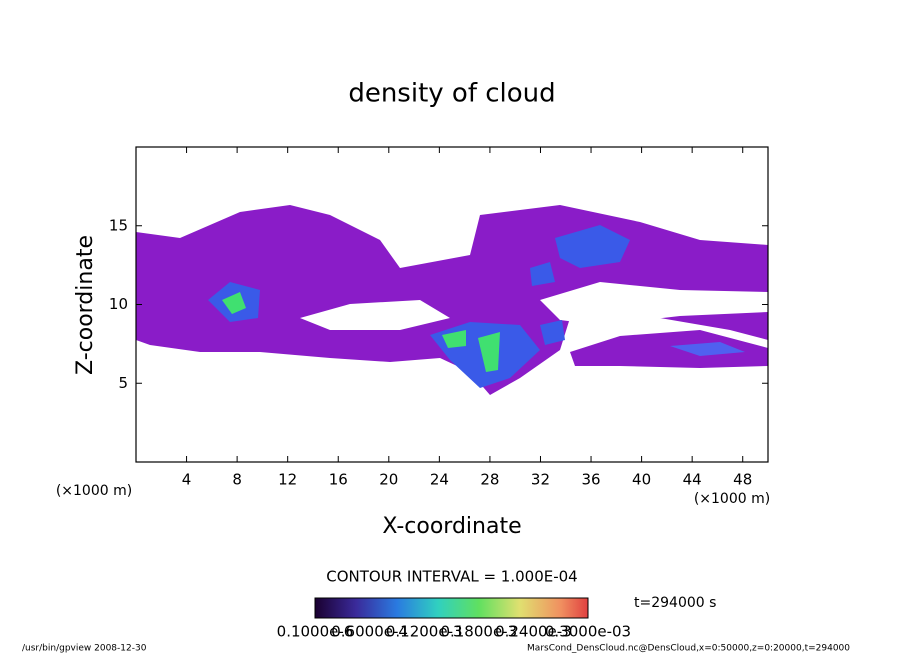 The width and height of the screenshot is (904, 654). Describe the element at coordinates (118, 304) in the screenshot. I see `y-tick-label: 10` at that location.